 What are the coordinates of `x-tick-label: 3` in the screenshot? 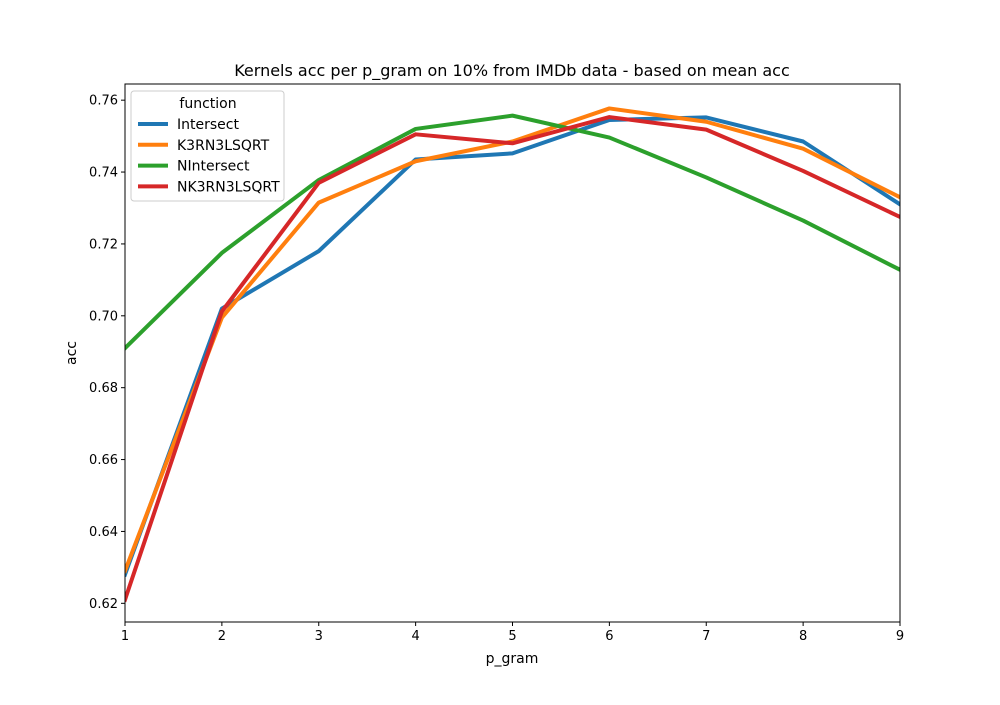 It's located at (319, 636).